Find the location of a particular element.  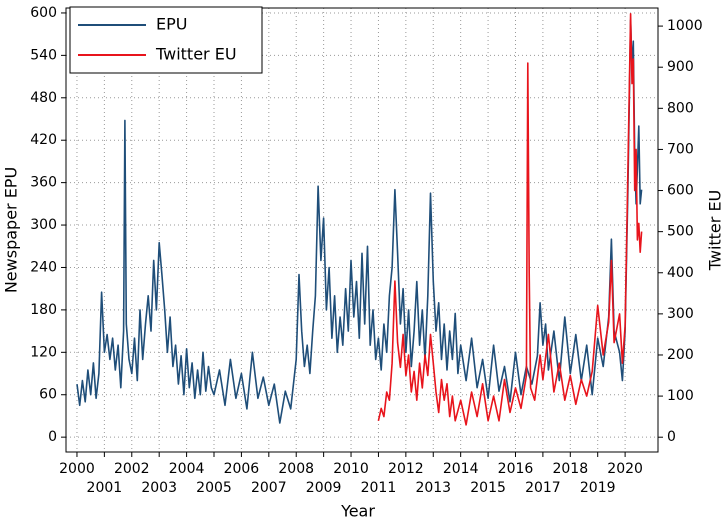

y-tick-label: 300 is located at coordinates (43, 225).